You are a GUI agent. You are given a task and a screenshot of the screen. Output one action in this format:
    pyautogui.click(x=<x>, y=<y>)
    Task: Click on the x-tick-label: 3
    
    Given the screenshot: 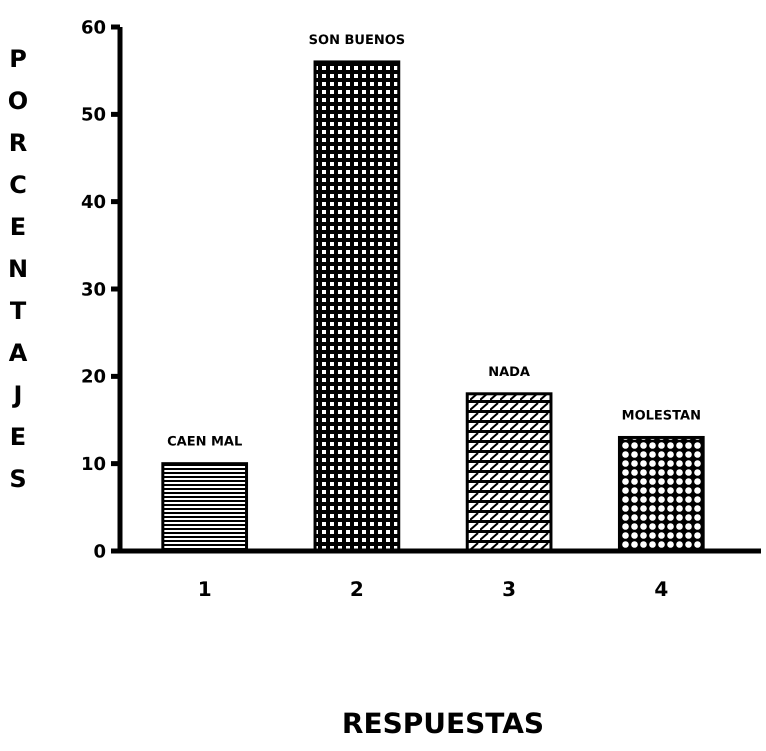 What is the action you would take?
    pyautogui.click(x=509, y=589)
    